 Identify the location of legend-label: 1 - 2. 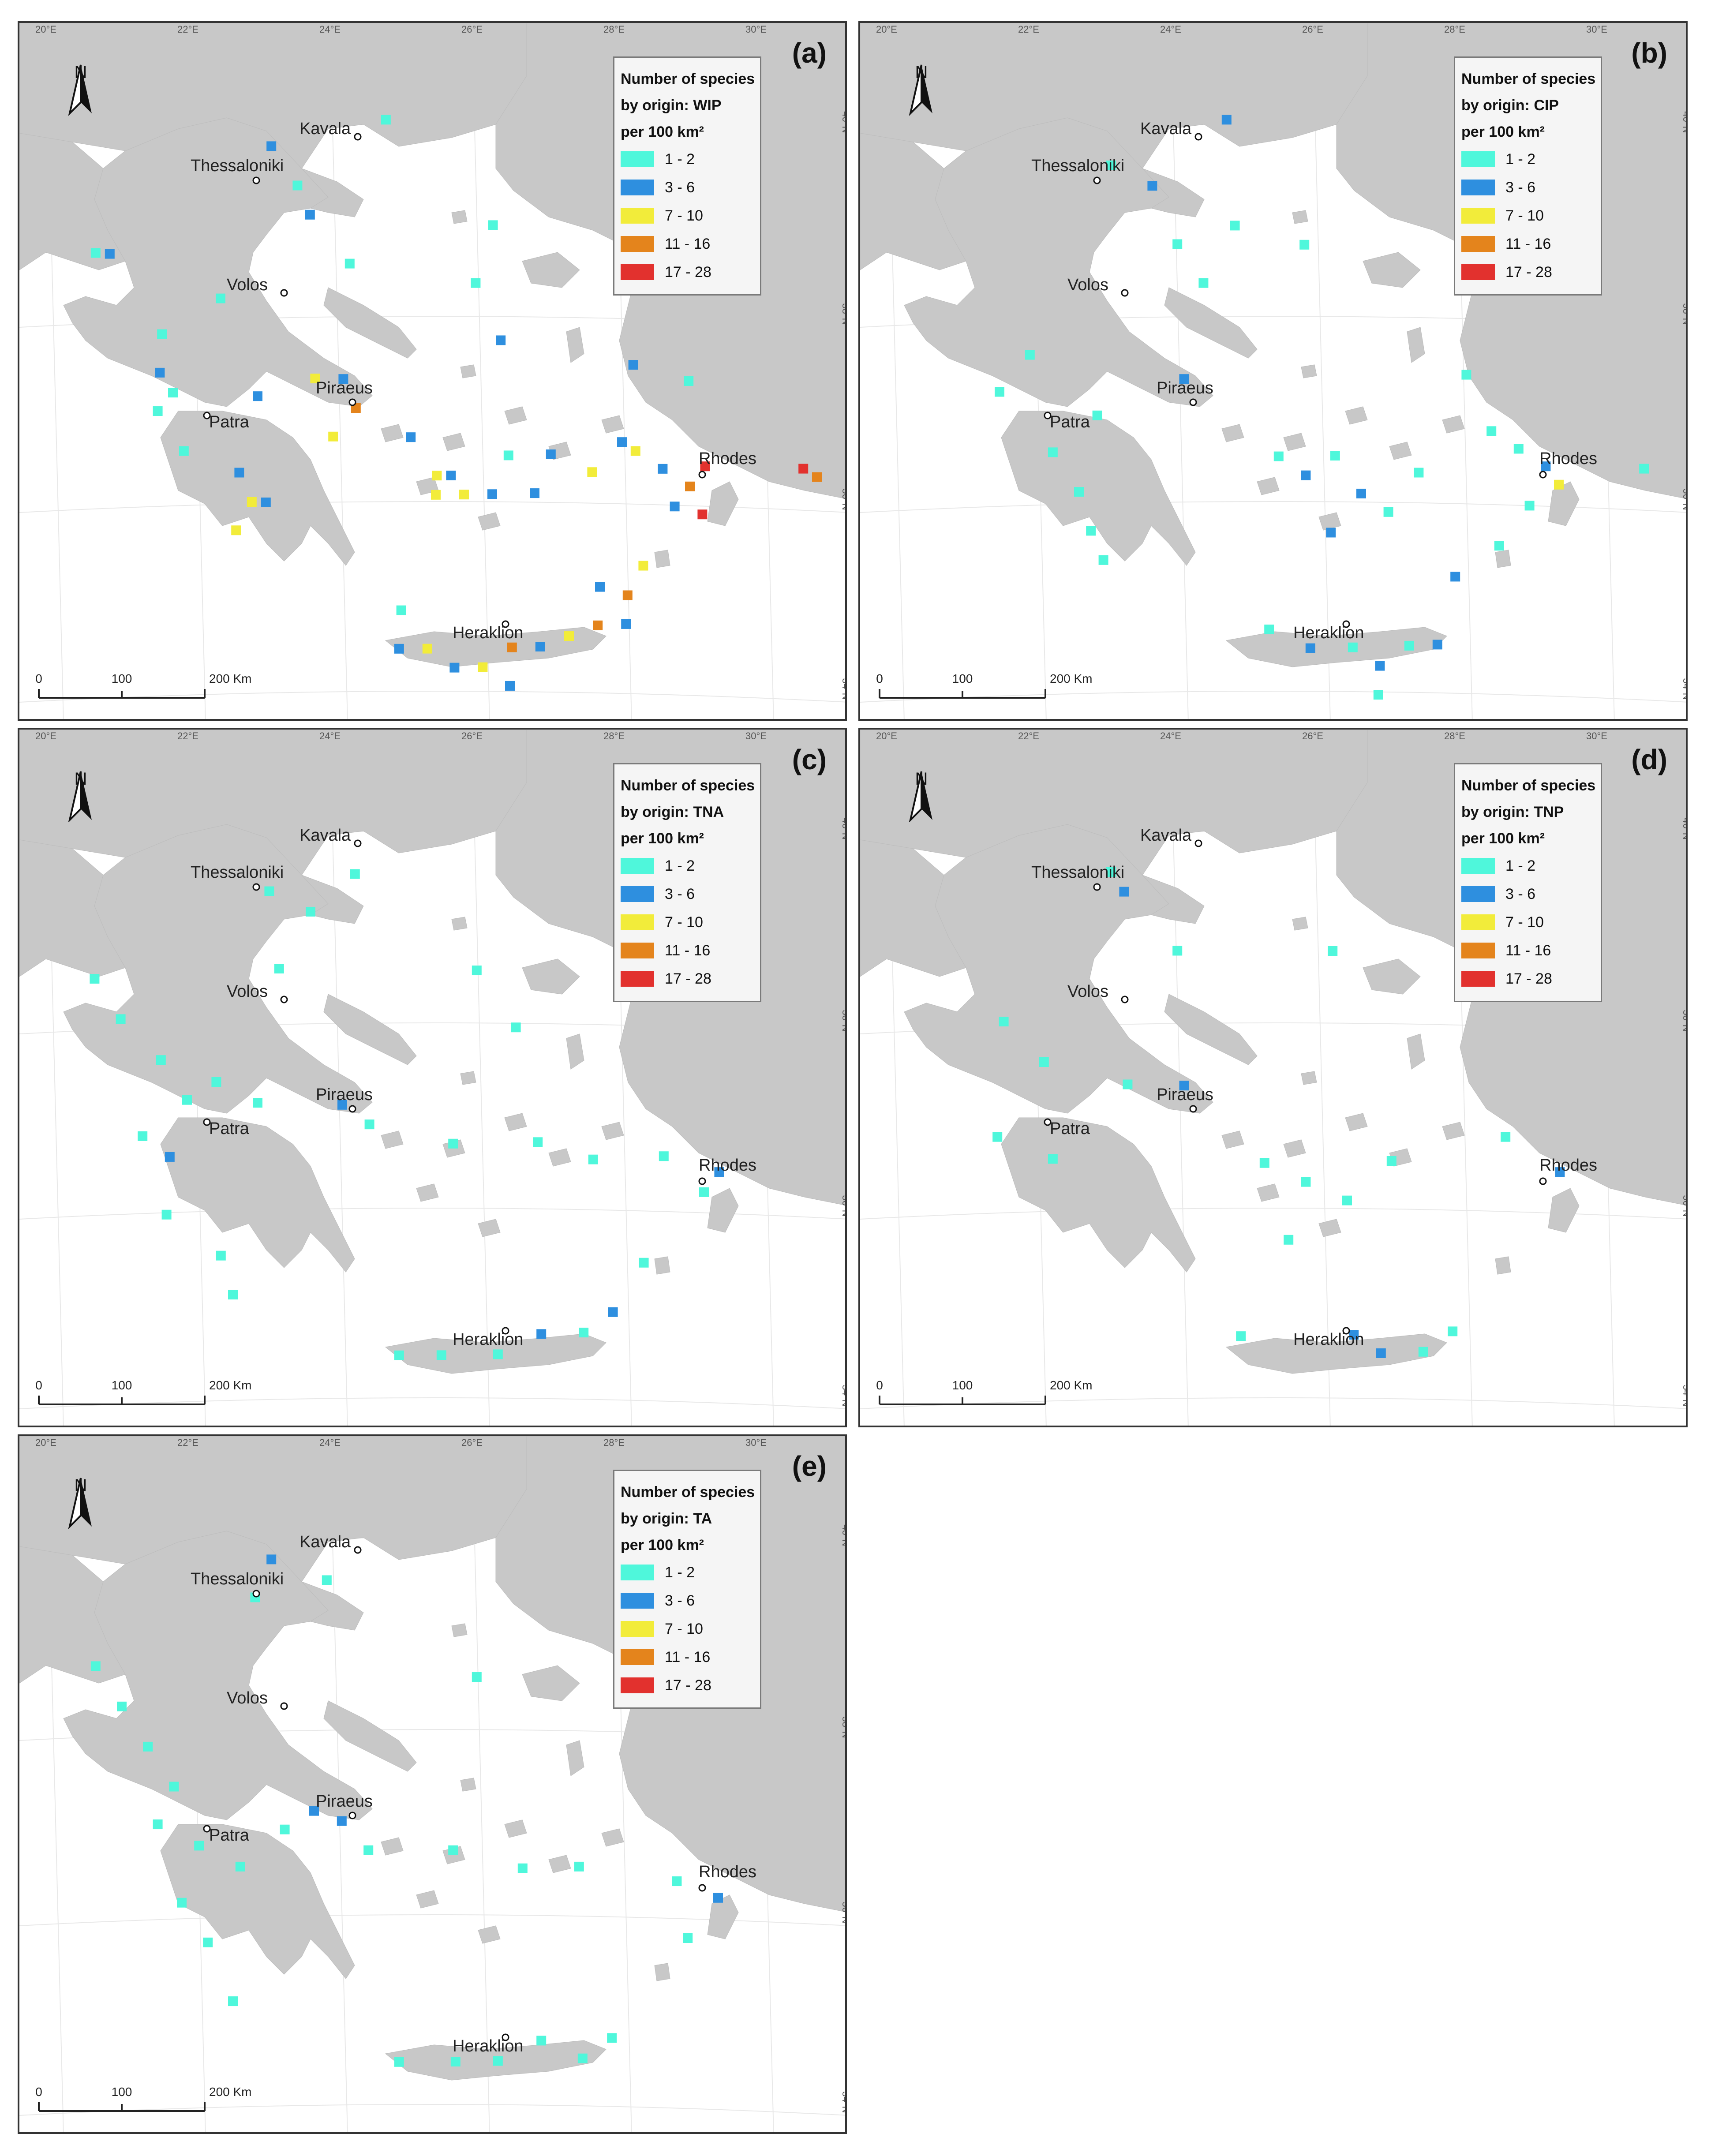
(1521, 865).